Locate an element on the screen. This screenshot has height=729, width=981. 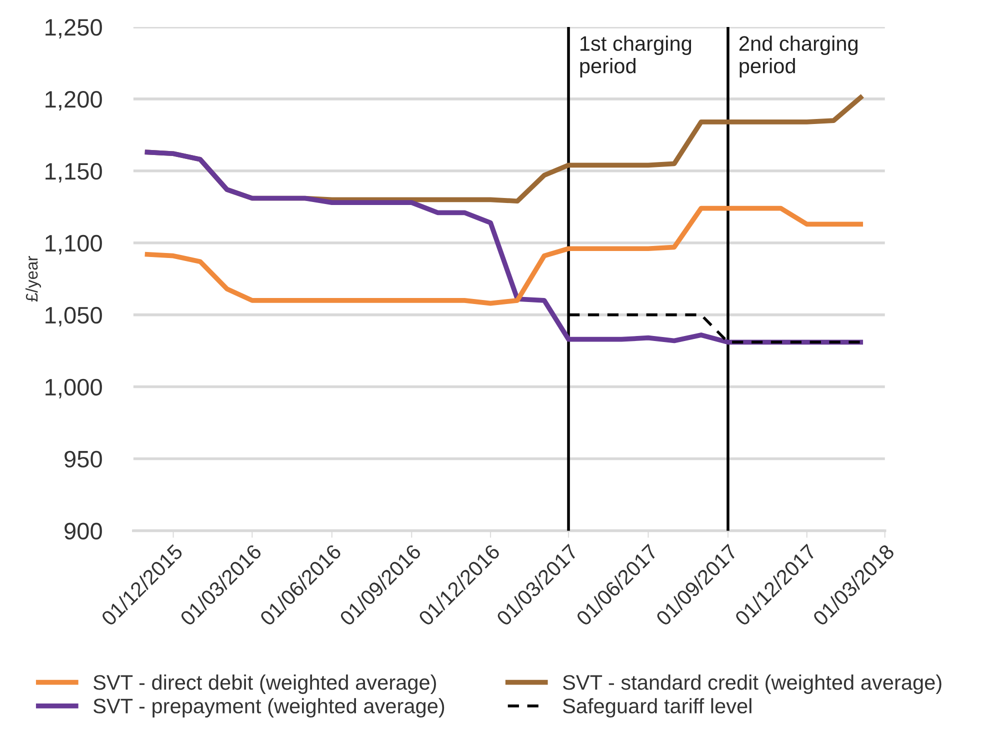
y-tick-label: 1,000 is located at coordinates (74, 388).